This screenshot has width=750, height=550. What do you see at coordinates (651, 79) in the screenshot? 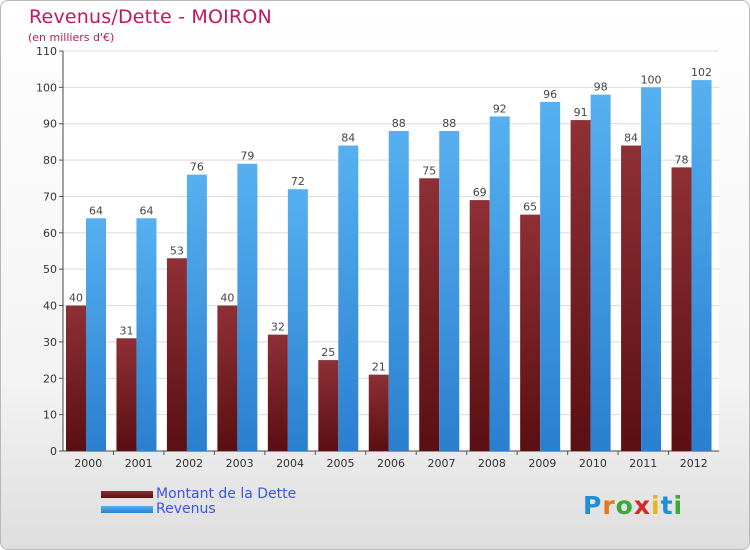
I see `data-label-revenue: 100` at bounding box center [651, 79].